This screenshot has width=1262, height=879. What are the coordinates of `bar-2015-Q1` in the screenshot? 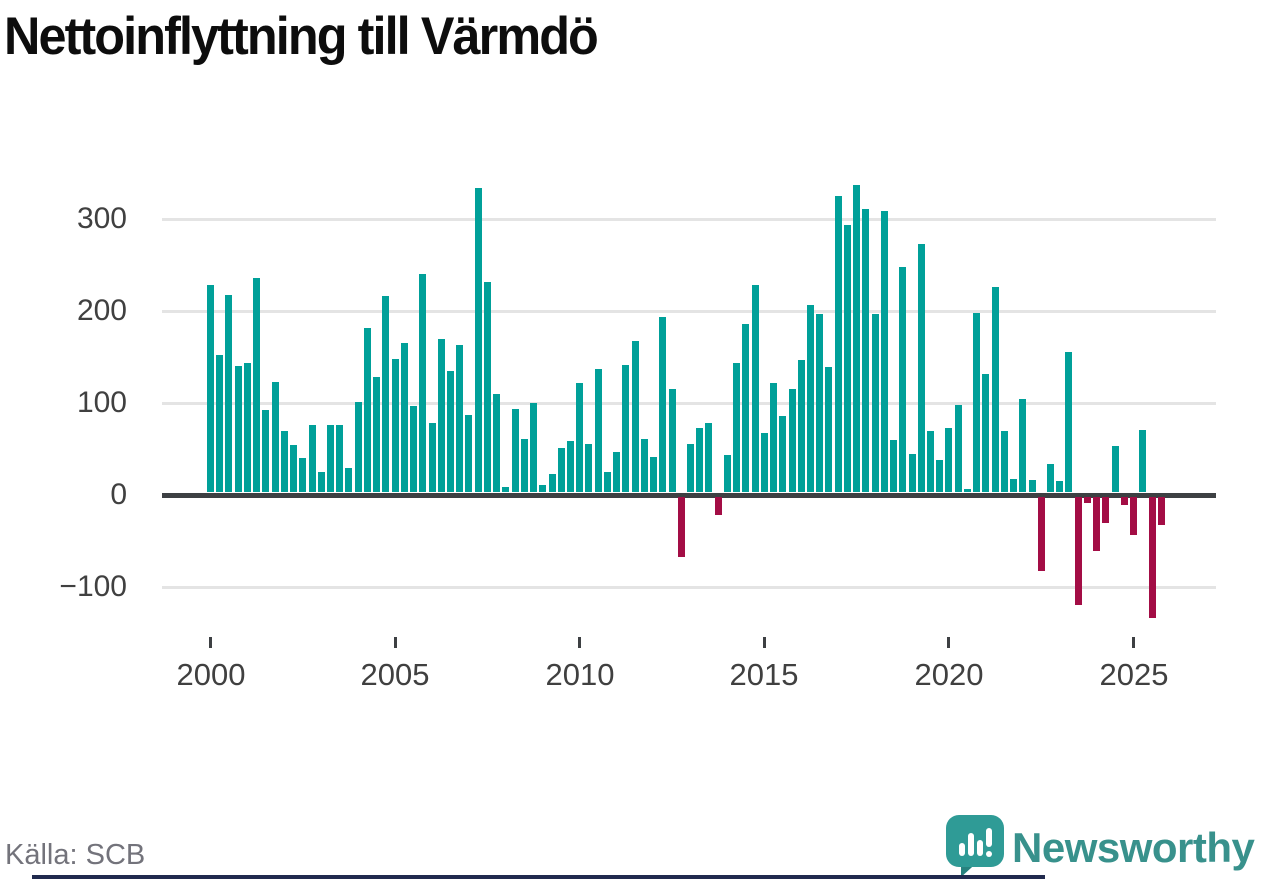 It's located at (764, 463).